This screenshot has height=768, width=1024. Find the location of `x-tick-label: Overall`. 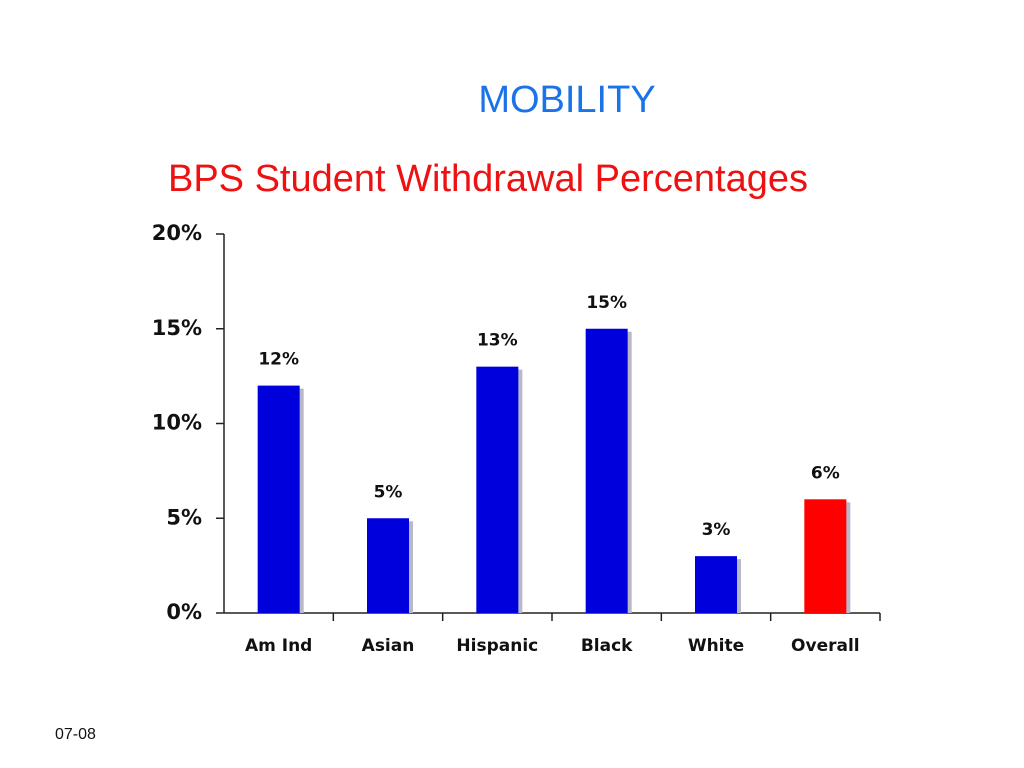

x-tick-label: Overall is located at coordinates (825, 646).